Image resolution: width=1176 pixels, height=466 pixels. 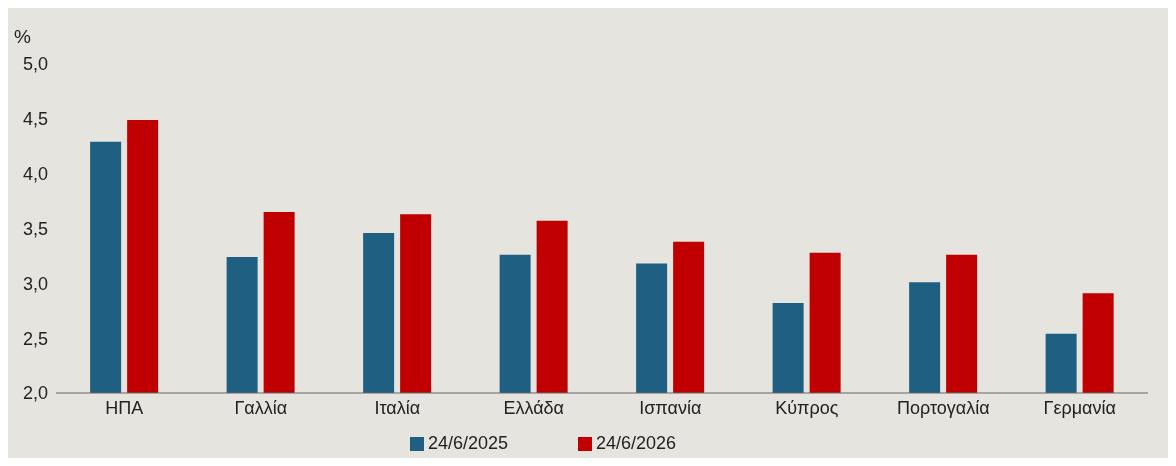 What do you see at coordinates (261, 407) in the screenshot?
I see `x-tick-label: Γαλλία` at bounding box center [261, 407].